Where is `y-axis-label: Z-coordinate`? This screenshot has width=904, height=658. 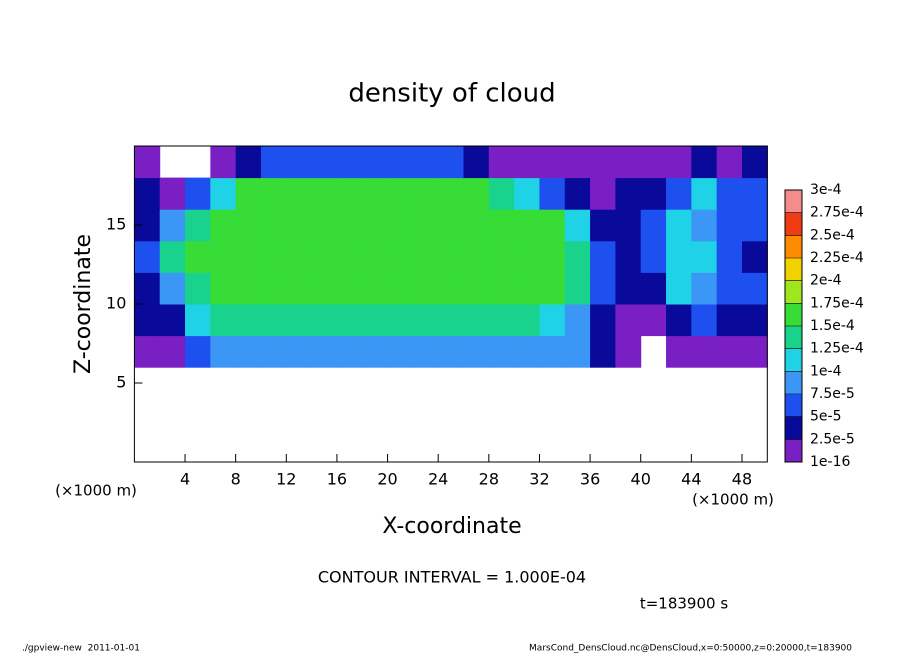
y-axis-label: Z-coordinate is located at coordinates (83, 304).